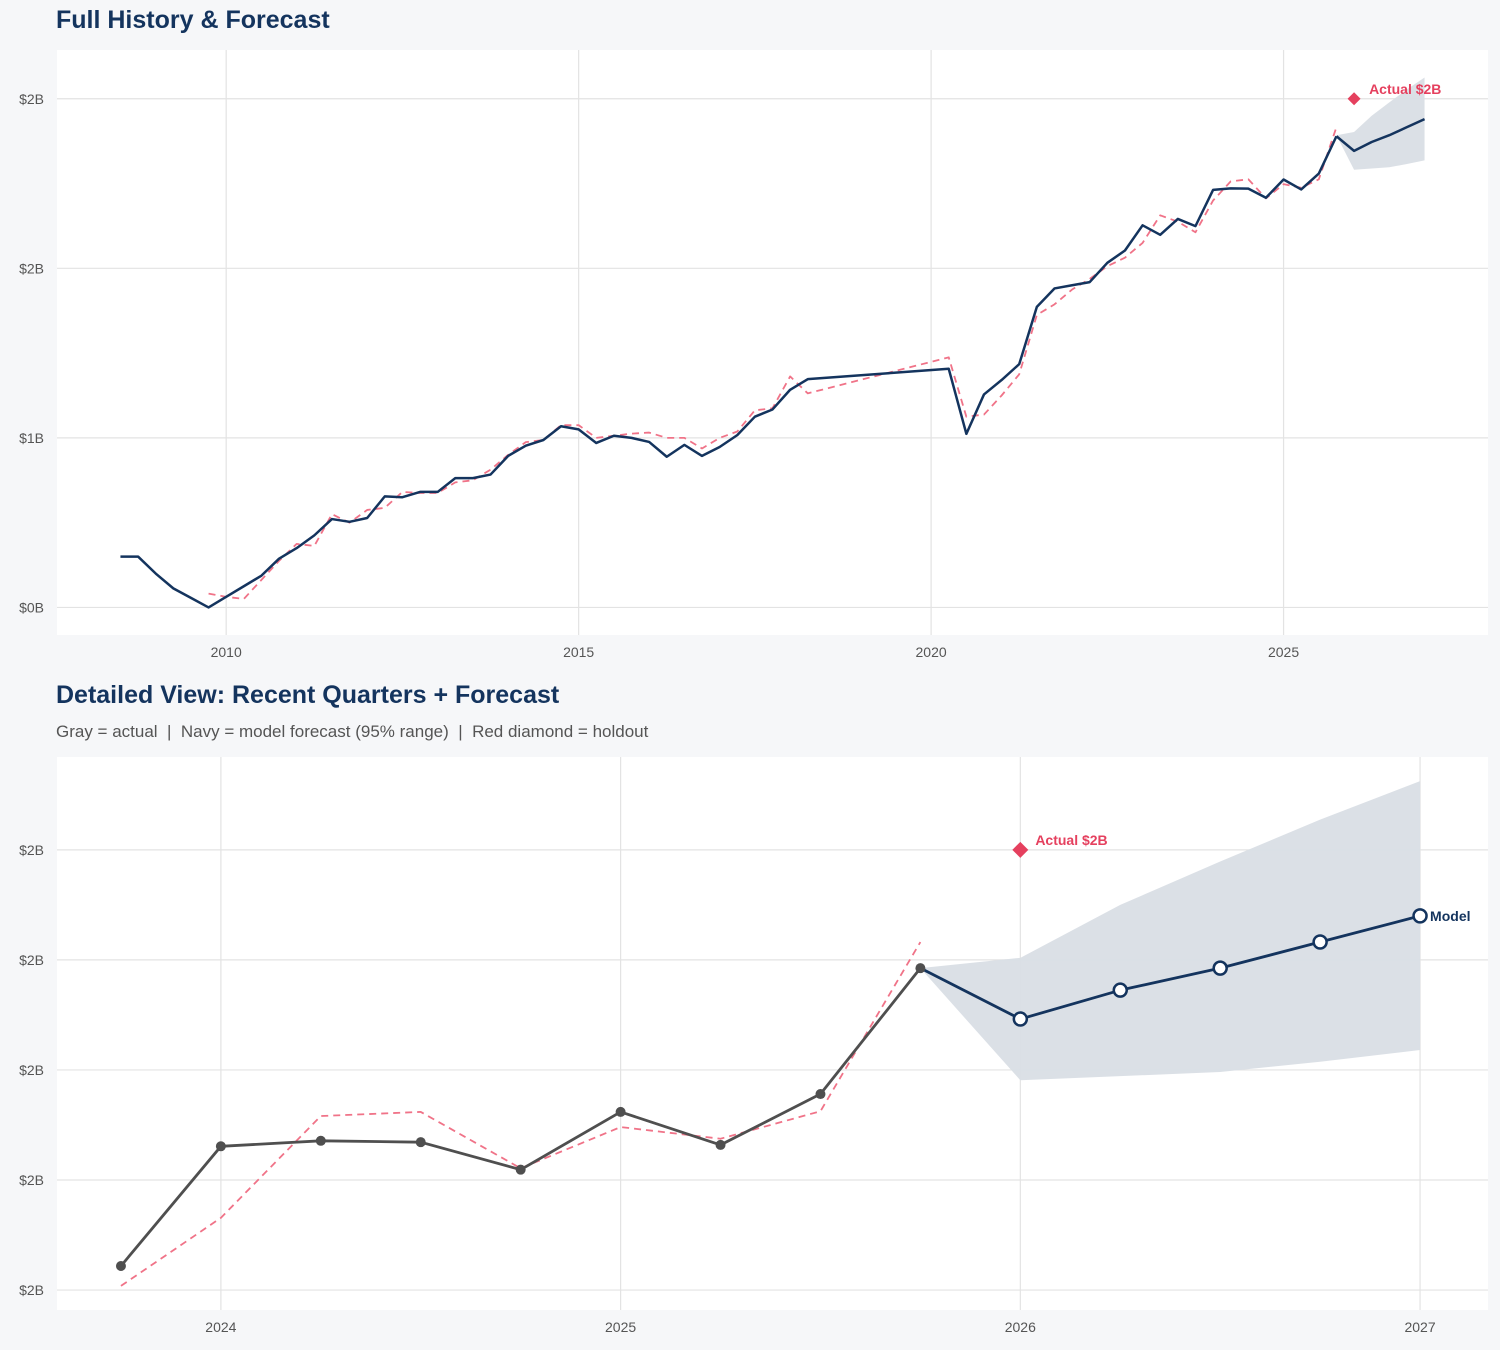  What do you see at coordinates (220, 1327) in the screenshot?
I see `x-tick-label: 2024` at bounding box center [220, 1327].